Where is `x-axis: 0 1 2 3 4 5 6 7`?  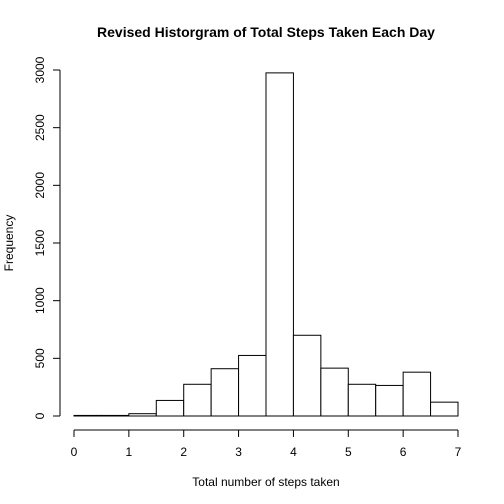
x-axis: 0 1 2 3 4 5 6 7 is located at coordinates (266, 444).